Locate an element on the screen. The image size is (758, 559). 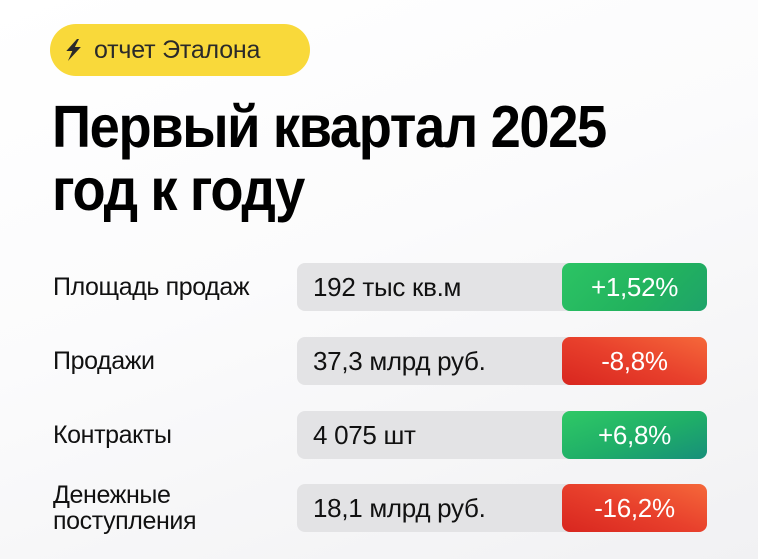
report-badge: отчет Эталона is located at coordinates (180, 50).